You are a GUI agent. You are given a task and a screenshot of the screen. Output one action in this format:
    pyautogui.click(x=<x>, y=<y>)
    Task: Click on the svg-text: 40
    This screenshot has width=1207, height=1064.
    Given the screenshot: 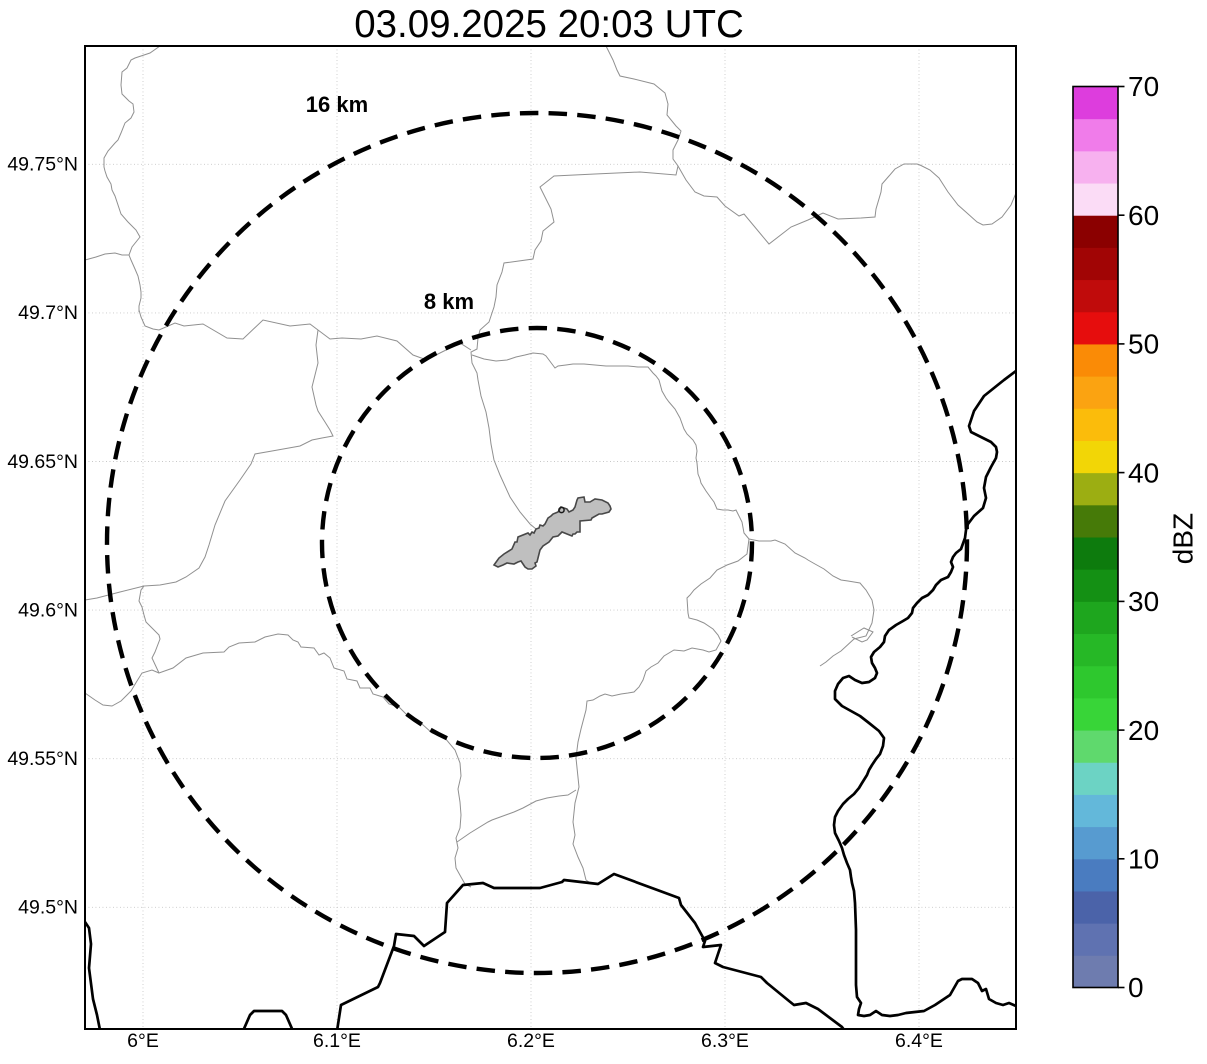 What is the action you would take?
    pyautogui.click(x=1143, y=472)
    